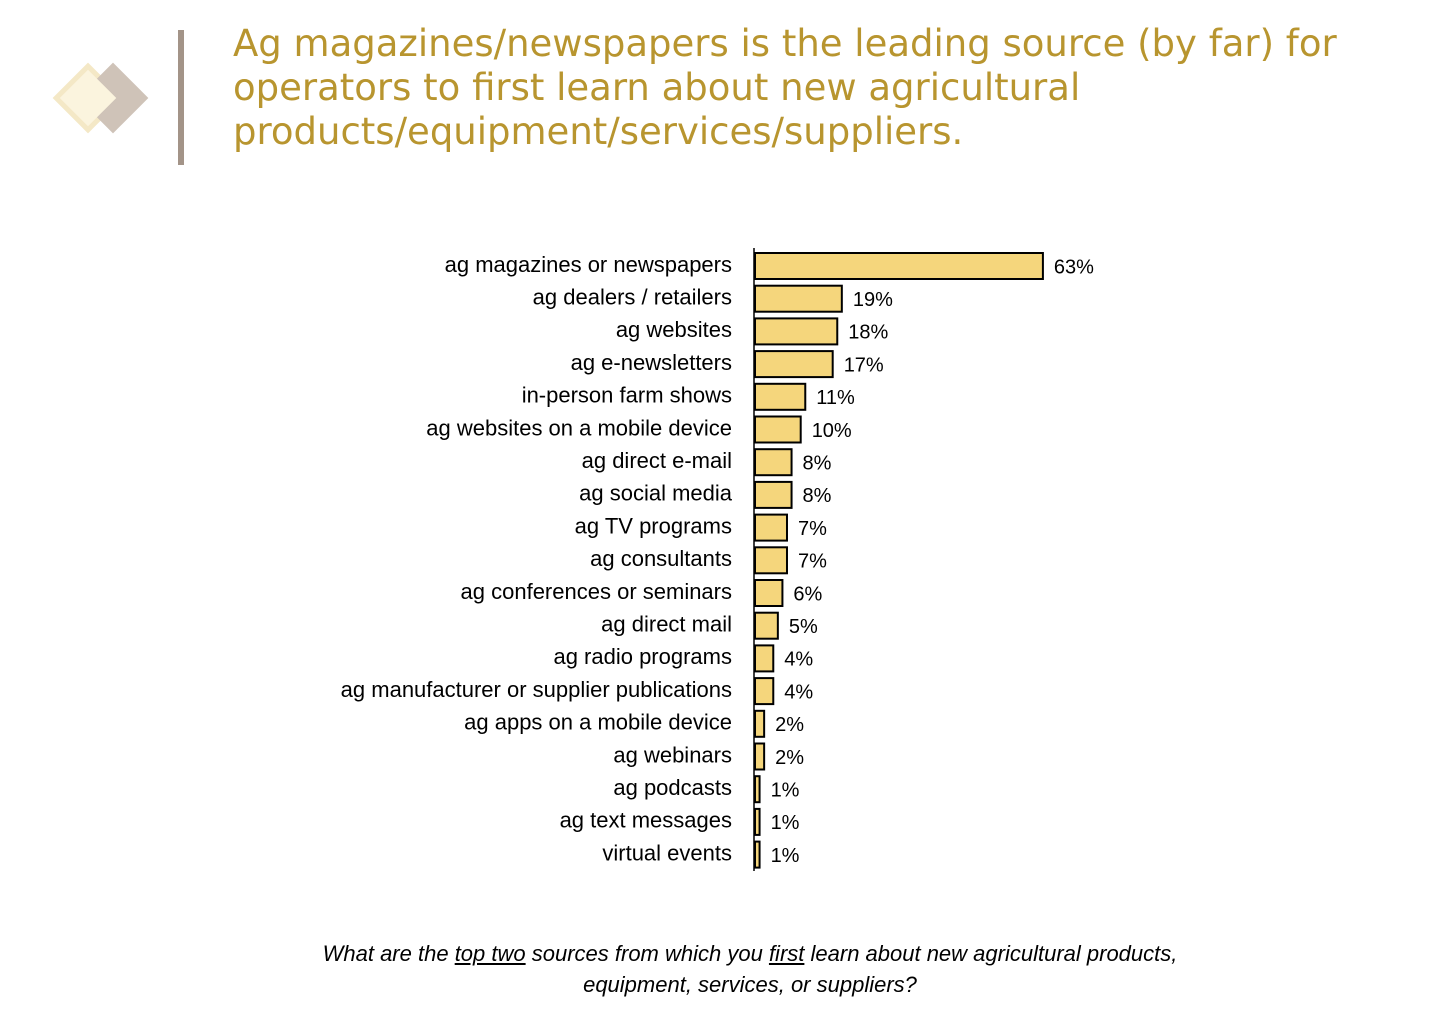 Image resolution: width=1456 pixels, height=1021 pixels. I want to click on category-label: ag direct e-mail, so click(657, 460).